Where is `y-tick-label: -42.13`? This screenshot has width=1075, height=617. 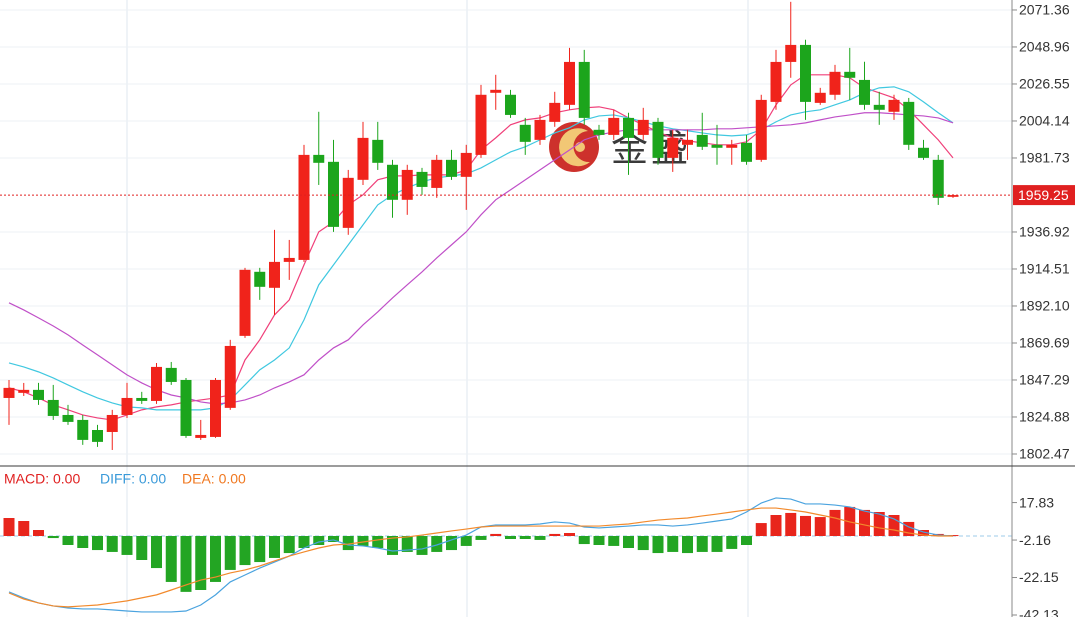 y-tick-label: -42.13 is located at coordinates (1039, 612).